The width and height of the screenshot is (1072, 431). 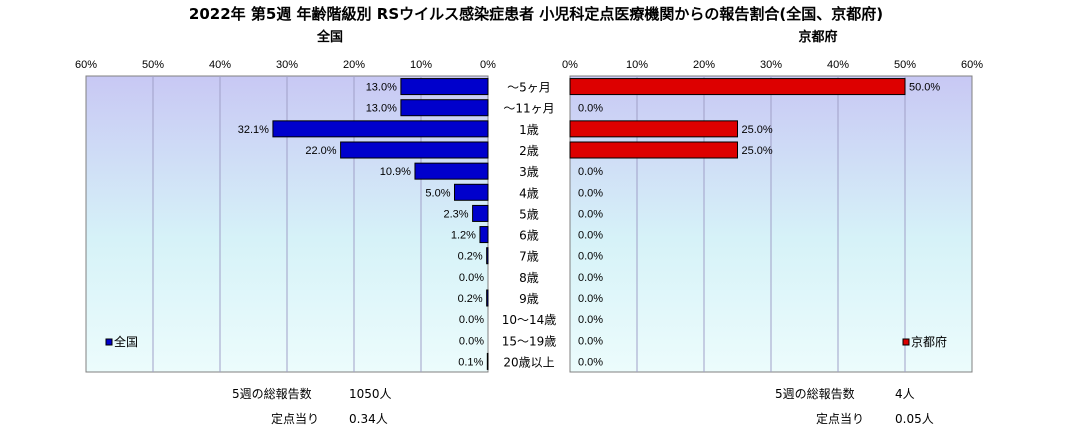 I want to click on right-tick-label: 60%, so click(x=972, y=65).